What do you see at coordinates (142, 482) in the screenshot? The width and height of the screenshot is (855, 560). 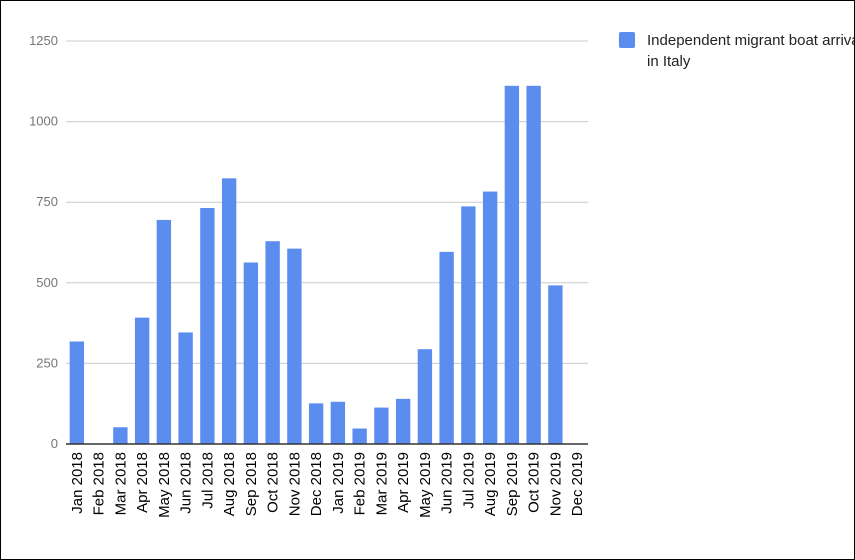 I see `x-tick-label: Apr 2018` at bounding box center [142, 482].